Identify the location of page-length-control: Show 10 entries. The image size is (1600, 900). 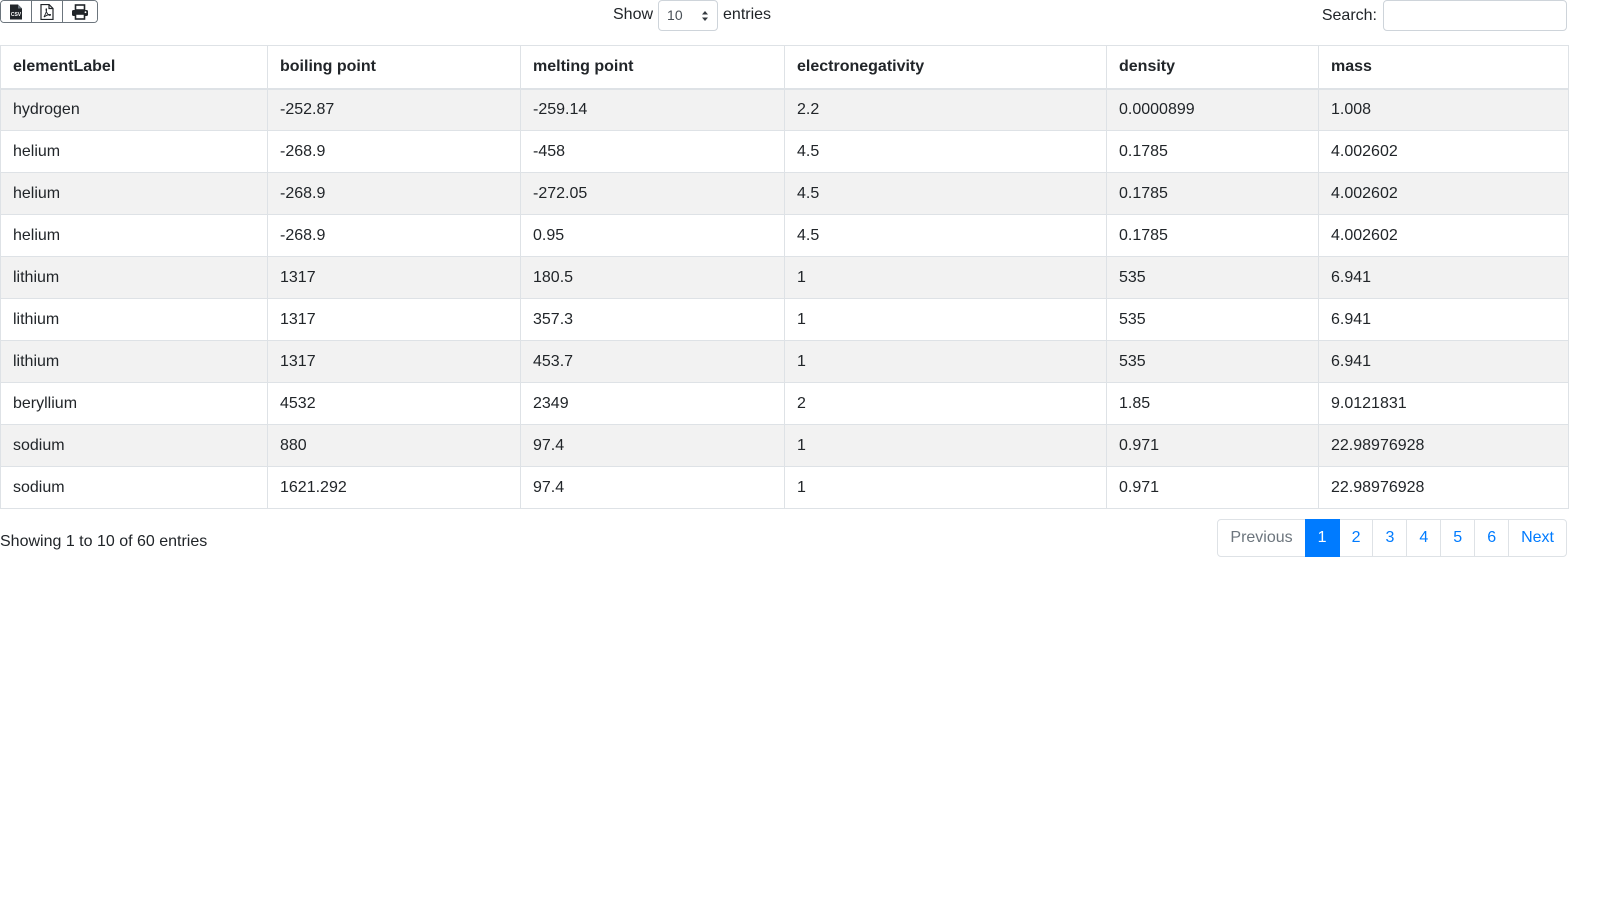
(692, 15).